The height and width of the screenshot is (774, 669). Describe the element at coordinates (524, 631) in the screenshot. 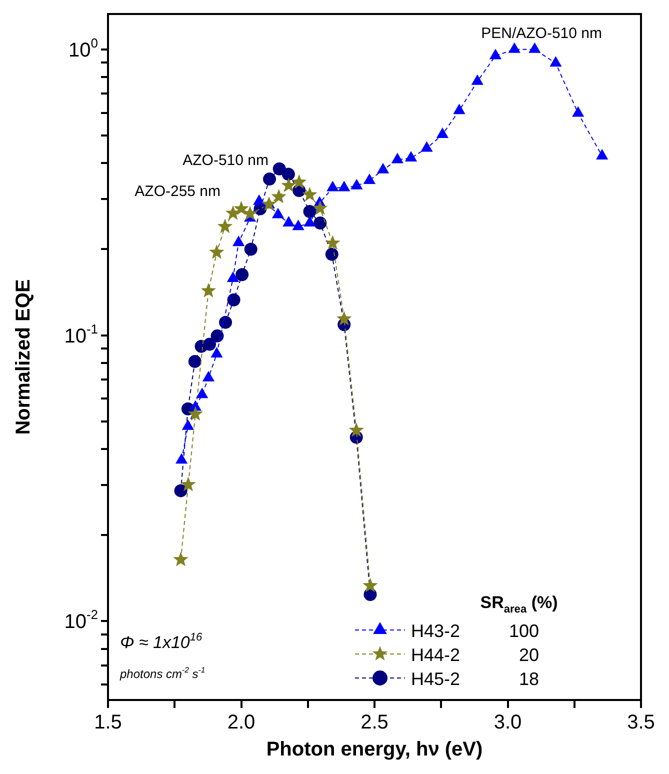

I see `annotation: 100` at that location.